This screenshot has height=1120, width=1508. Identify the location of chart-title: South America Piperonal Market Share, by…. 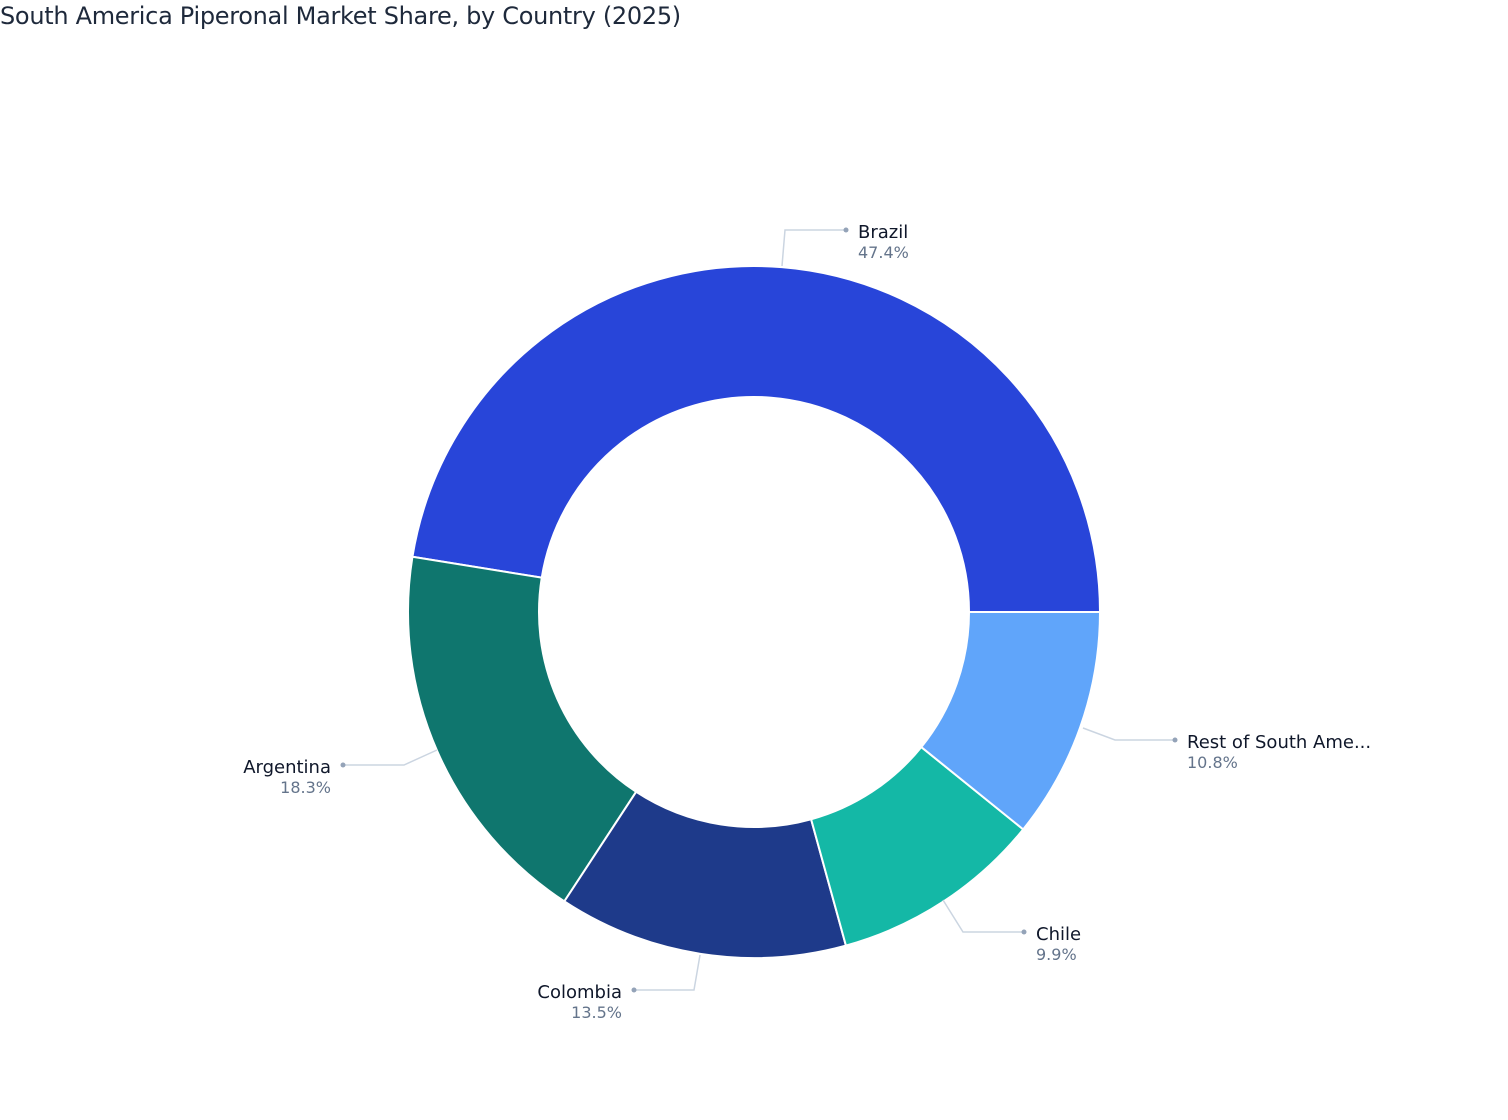
(340, 16).